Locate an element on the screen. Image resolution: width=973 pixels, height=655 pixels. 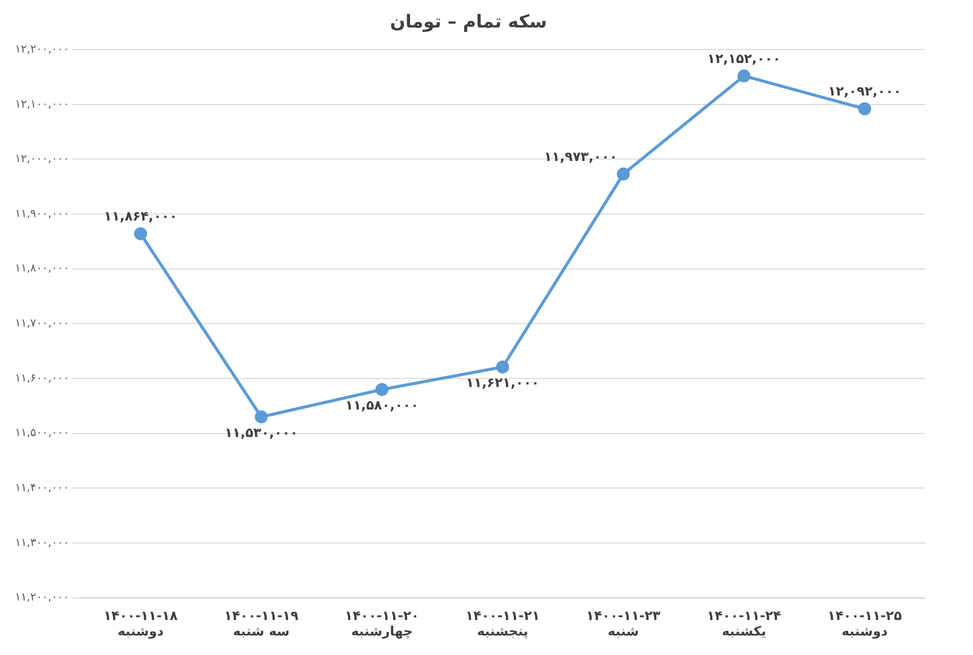
y-tick-label: ۱۱,۵۰۰,۰۰۰ is located at coordinates (42, 433).